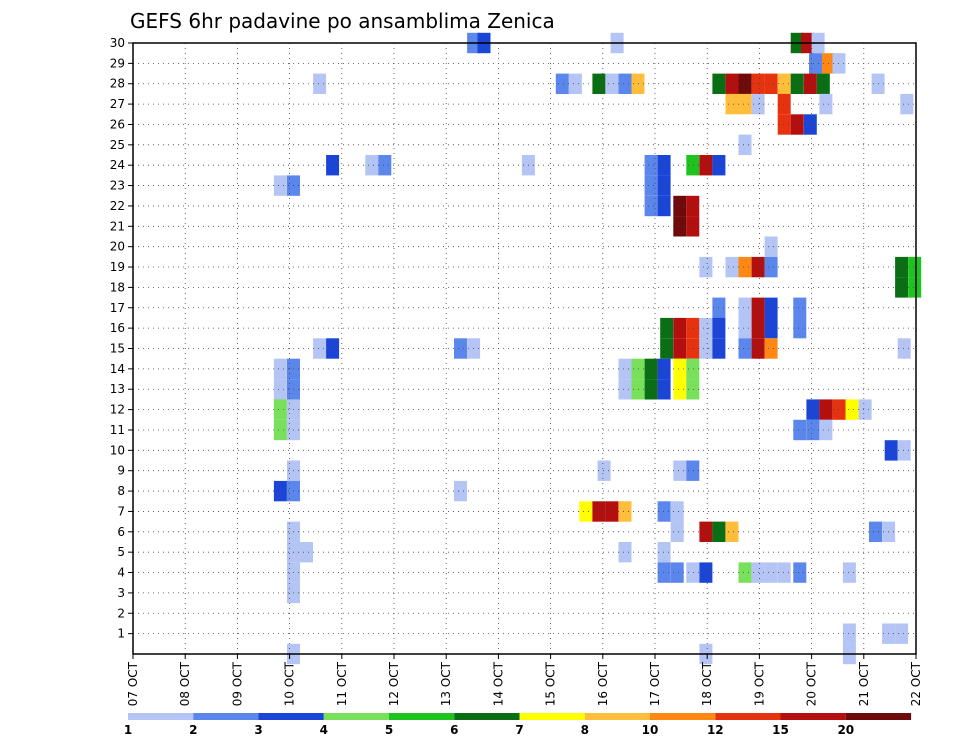 The image size is (960, 742). I want to click on y-tick-label: 2, so click(121, 613).